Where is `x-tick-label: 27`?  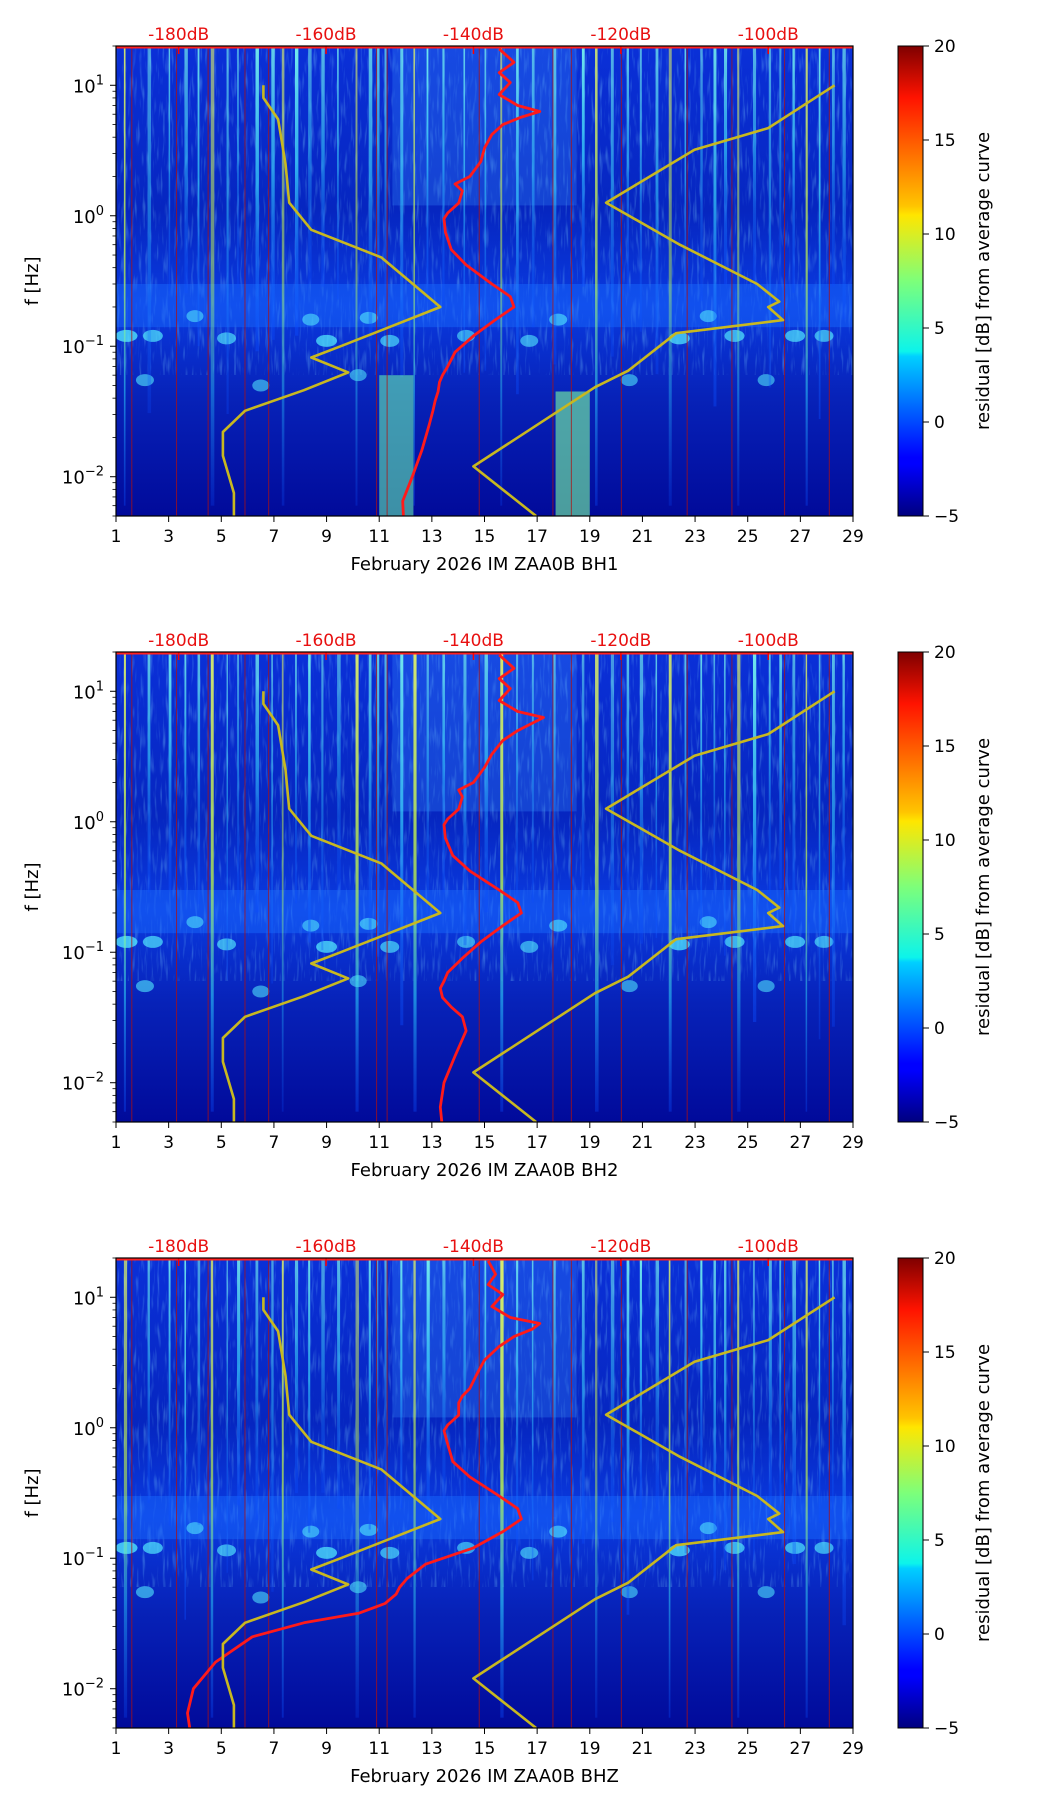 x-tick-label: 27 is located at coordinates (801, 537).